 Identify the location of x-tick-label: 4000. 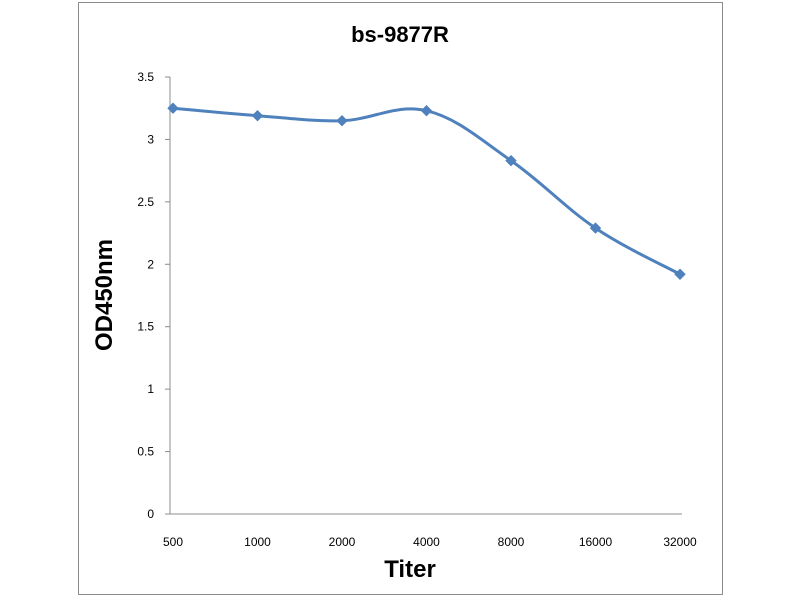
(426, 542).